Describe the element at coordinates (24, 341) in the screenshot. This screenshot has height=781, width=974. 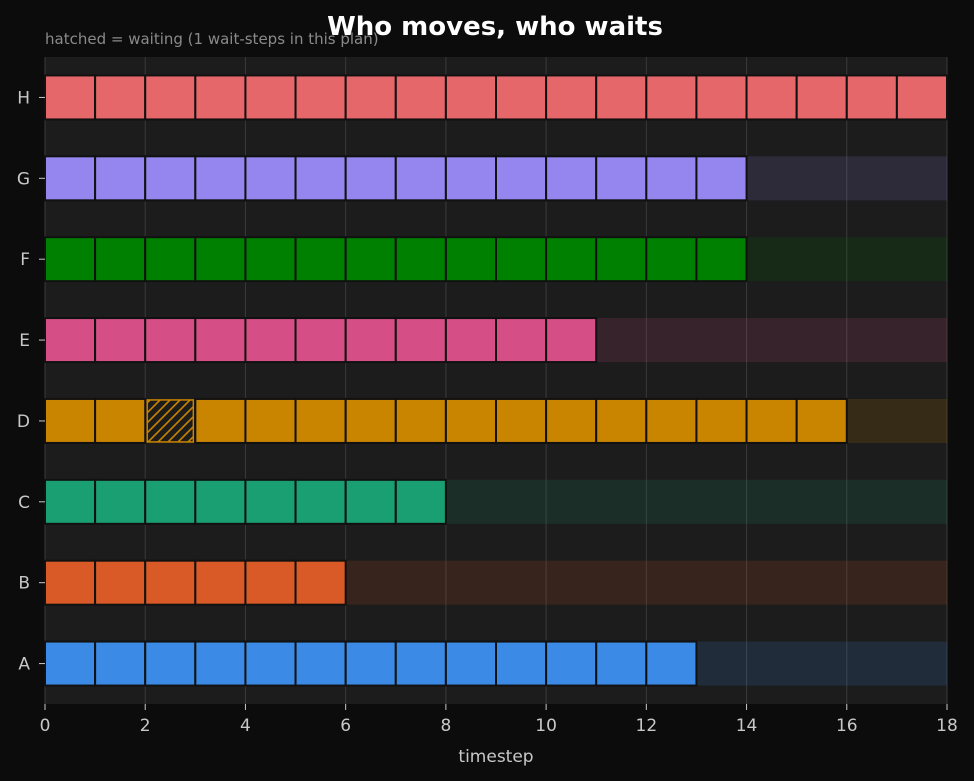
I see `y-tick-label-E: E` at that location.